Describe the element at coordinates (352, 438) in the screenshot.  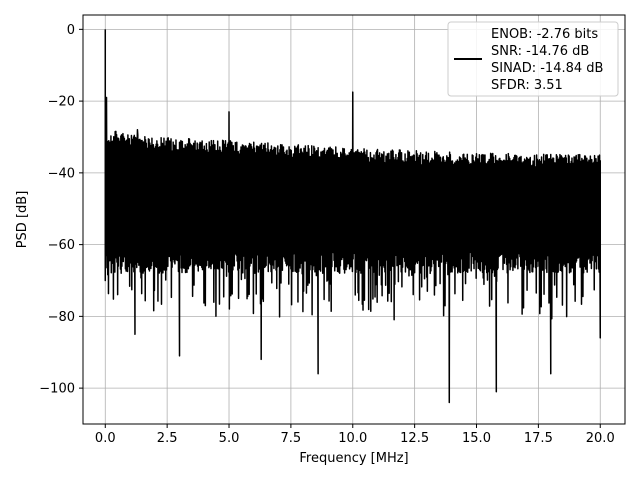
I see `x-tick-label: 10.0` at that location.